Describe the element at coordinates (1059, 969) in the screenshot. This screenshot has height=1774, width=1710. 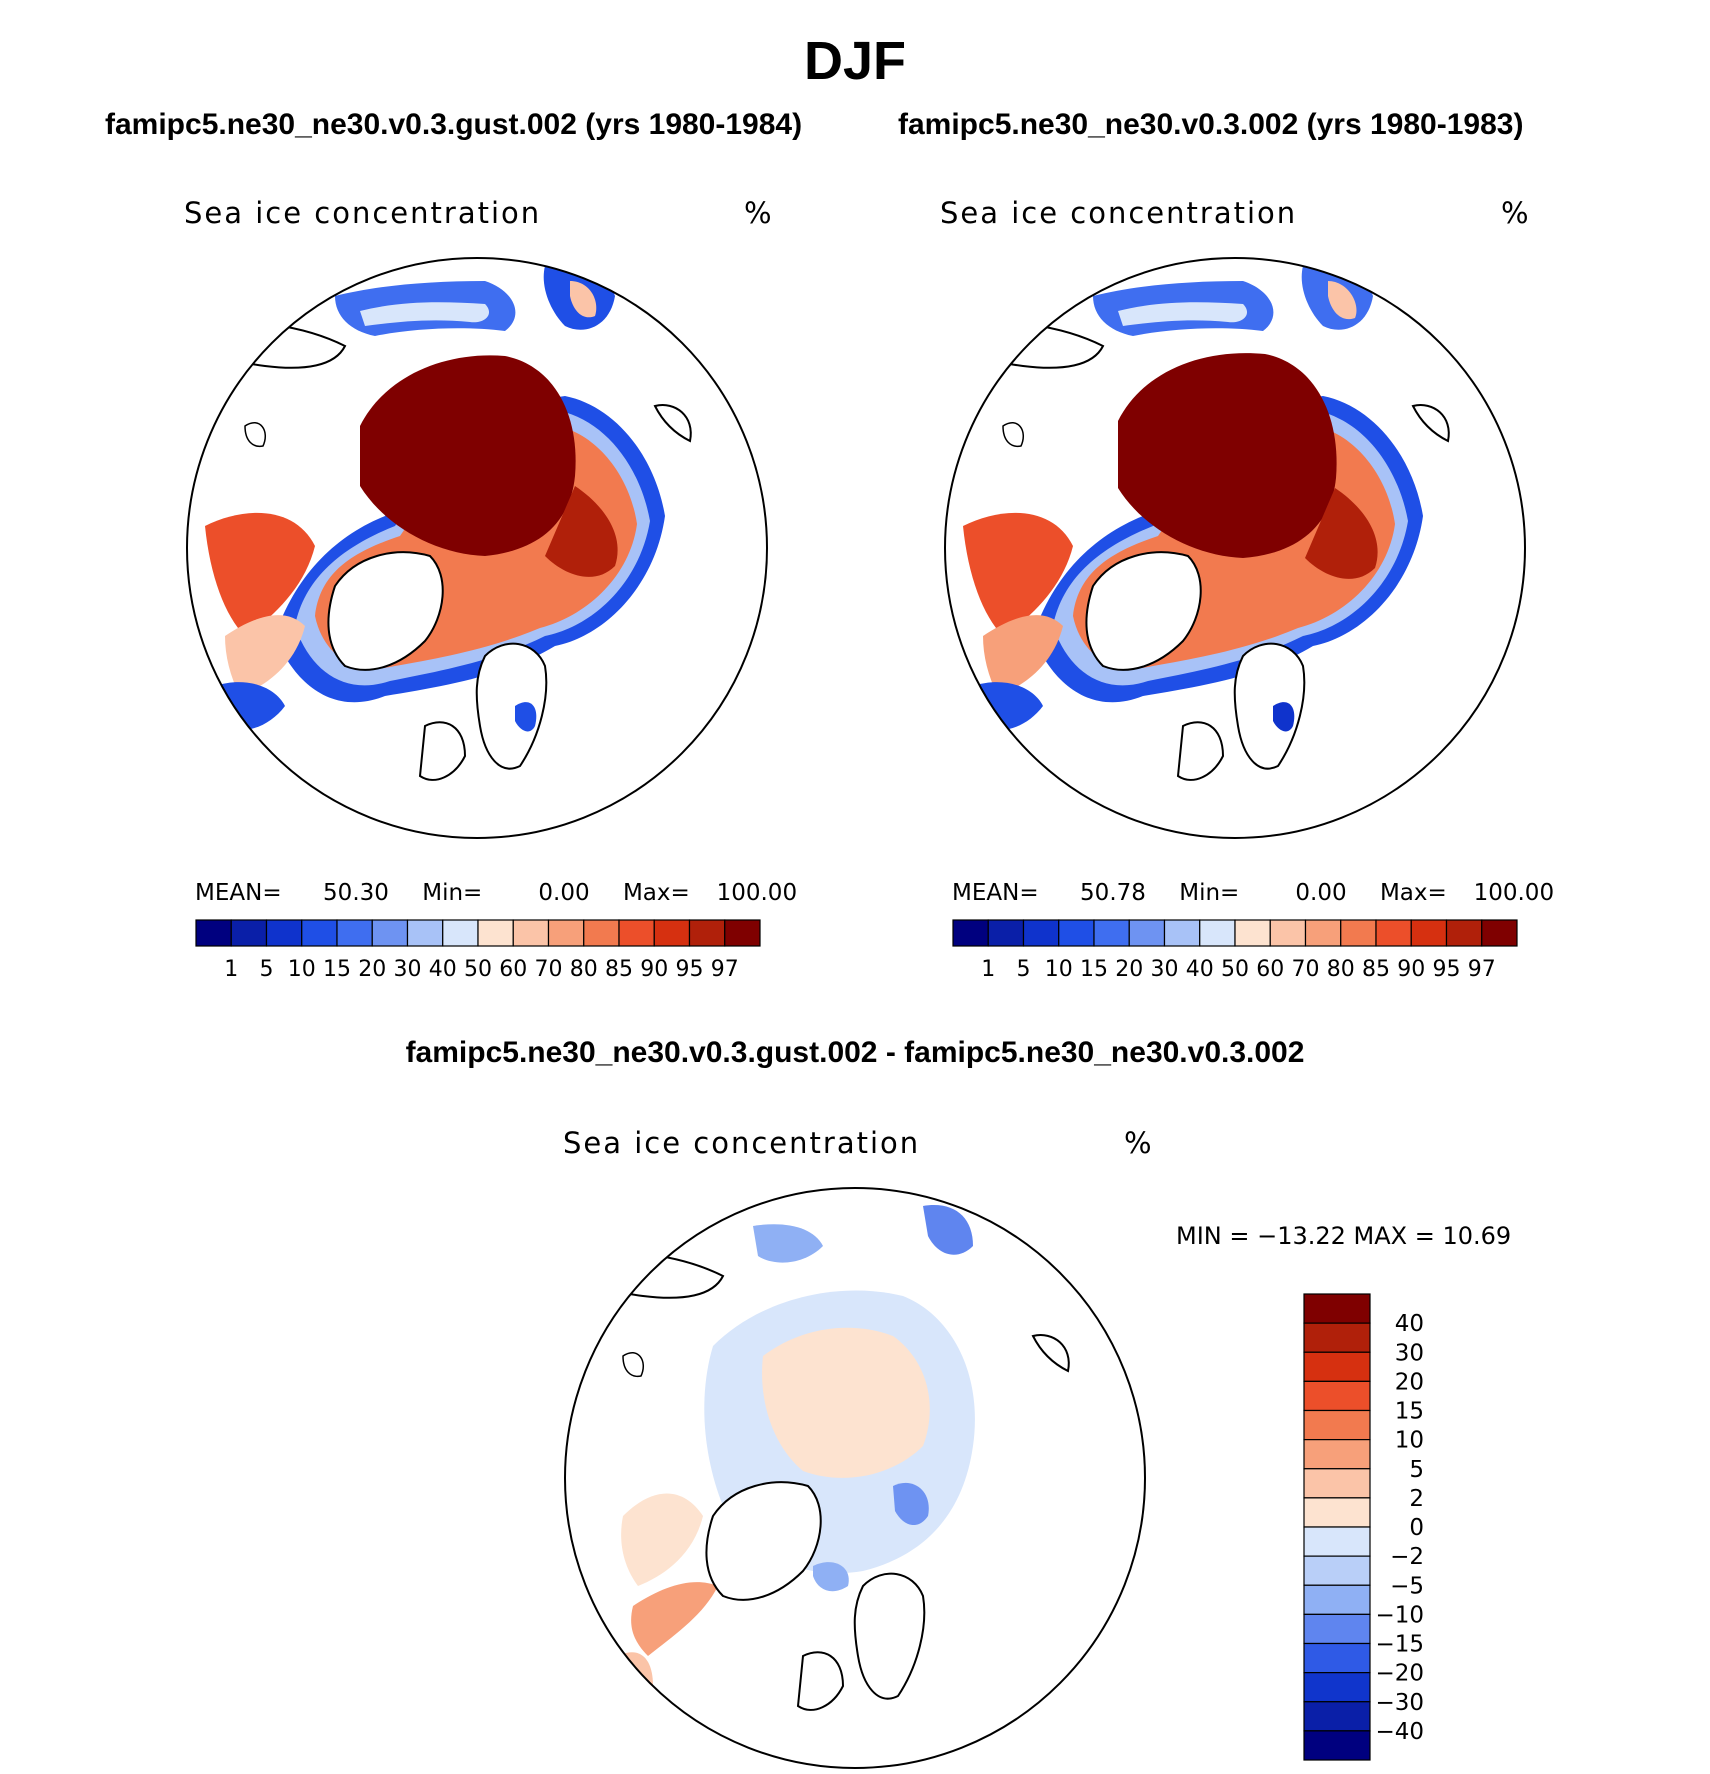
I see `panel-2-colorbar-tick-label: 10` at that location.